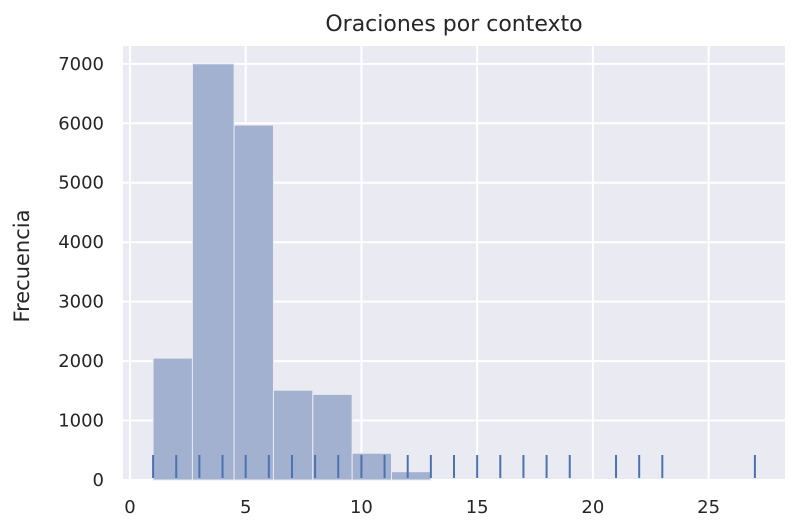 This screenshot has width=794, height=530. What do you see at coordinates (592, 507) in the screenshot?
I see `x-tick-label: 20` at bounding box center [592, 507].